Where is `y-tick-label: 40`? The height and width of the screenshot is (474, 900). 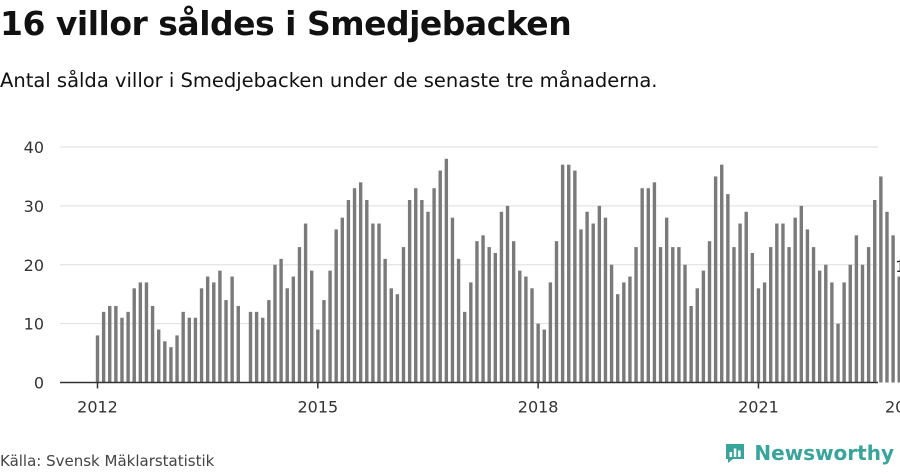 y-tick-label: 40 is located at coordinates (34, 147).